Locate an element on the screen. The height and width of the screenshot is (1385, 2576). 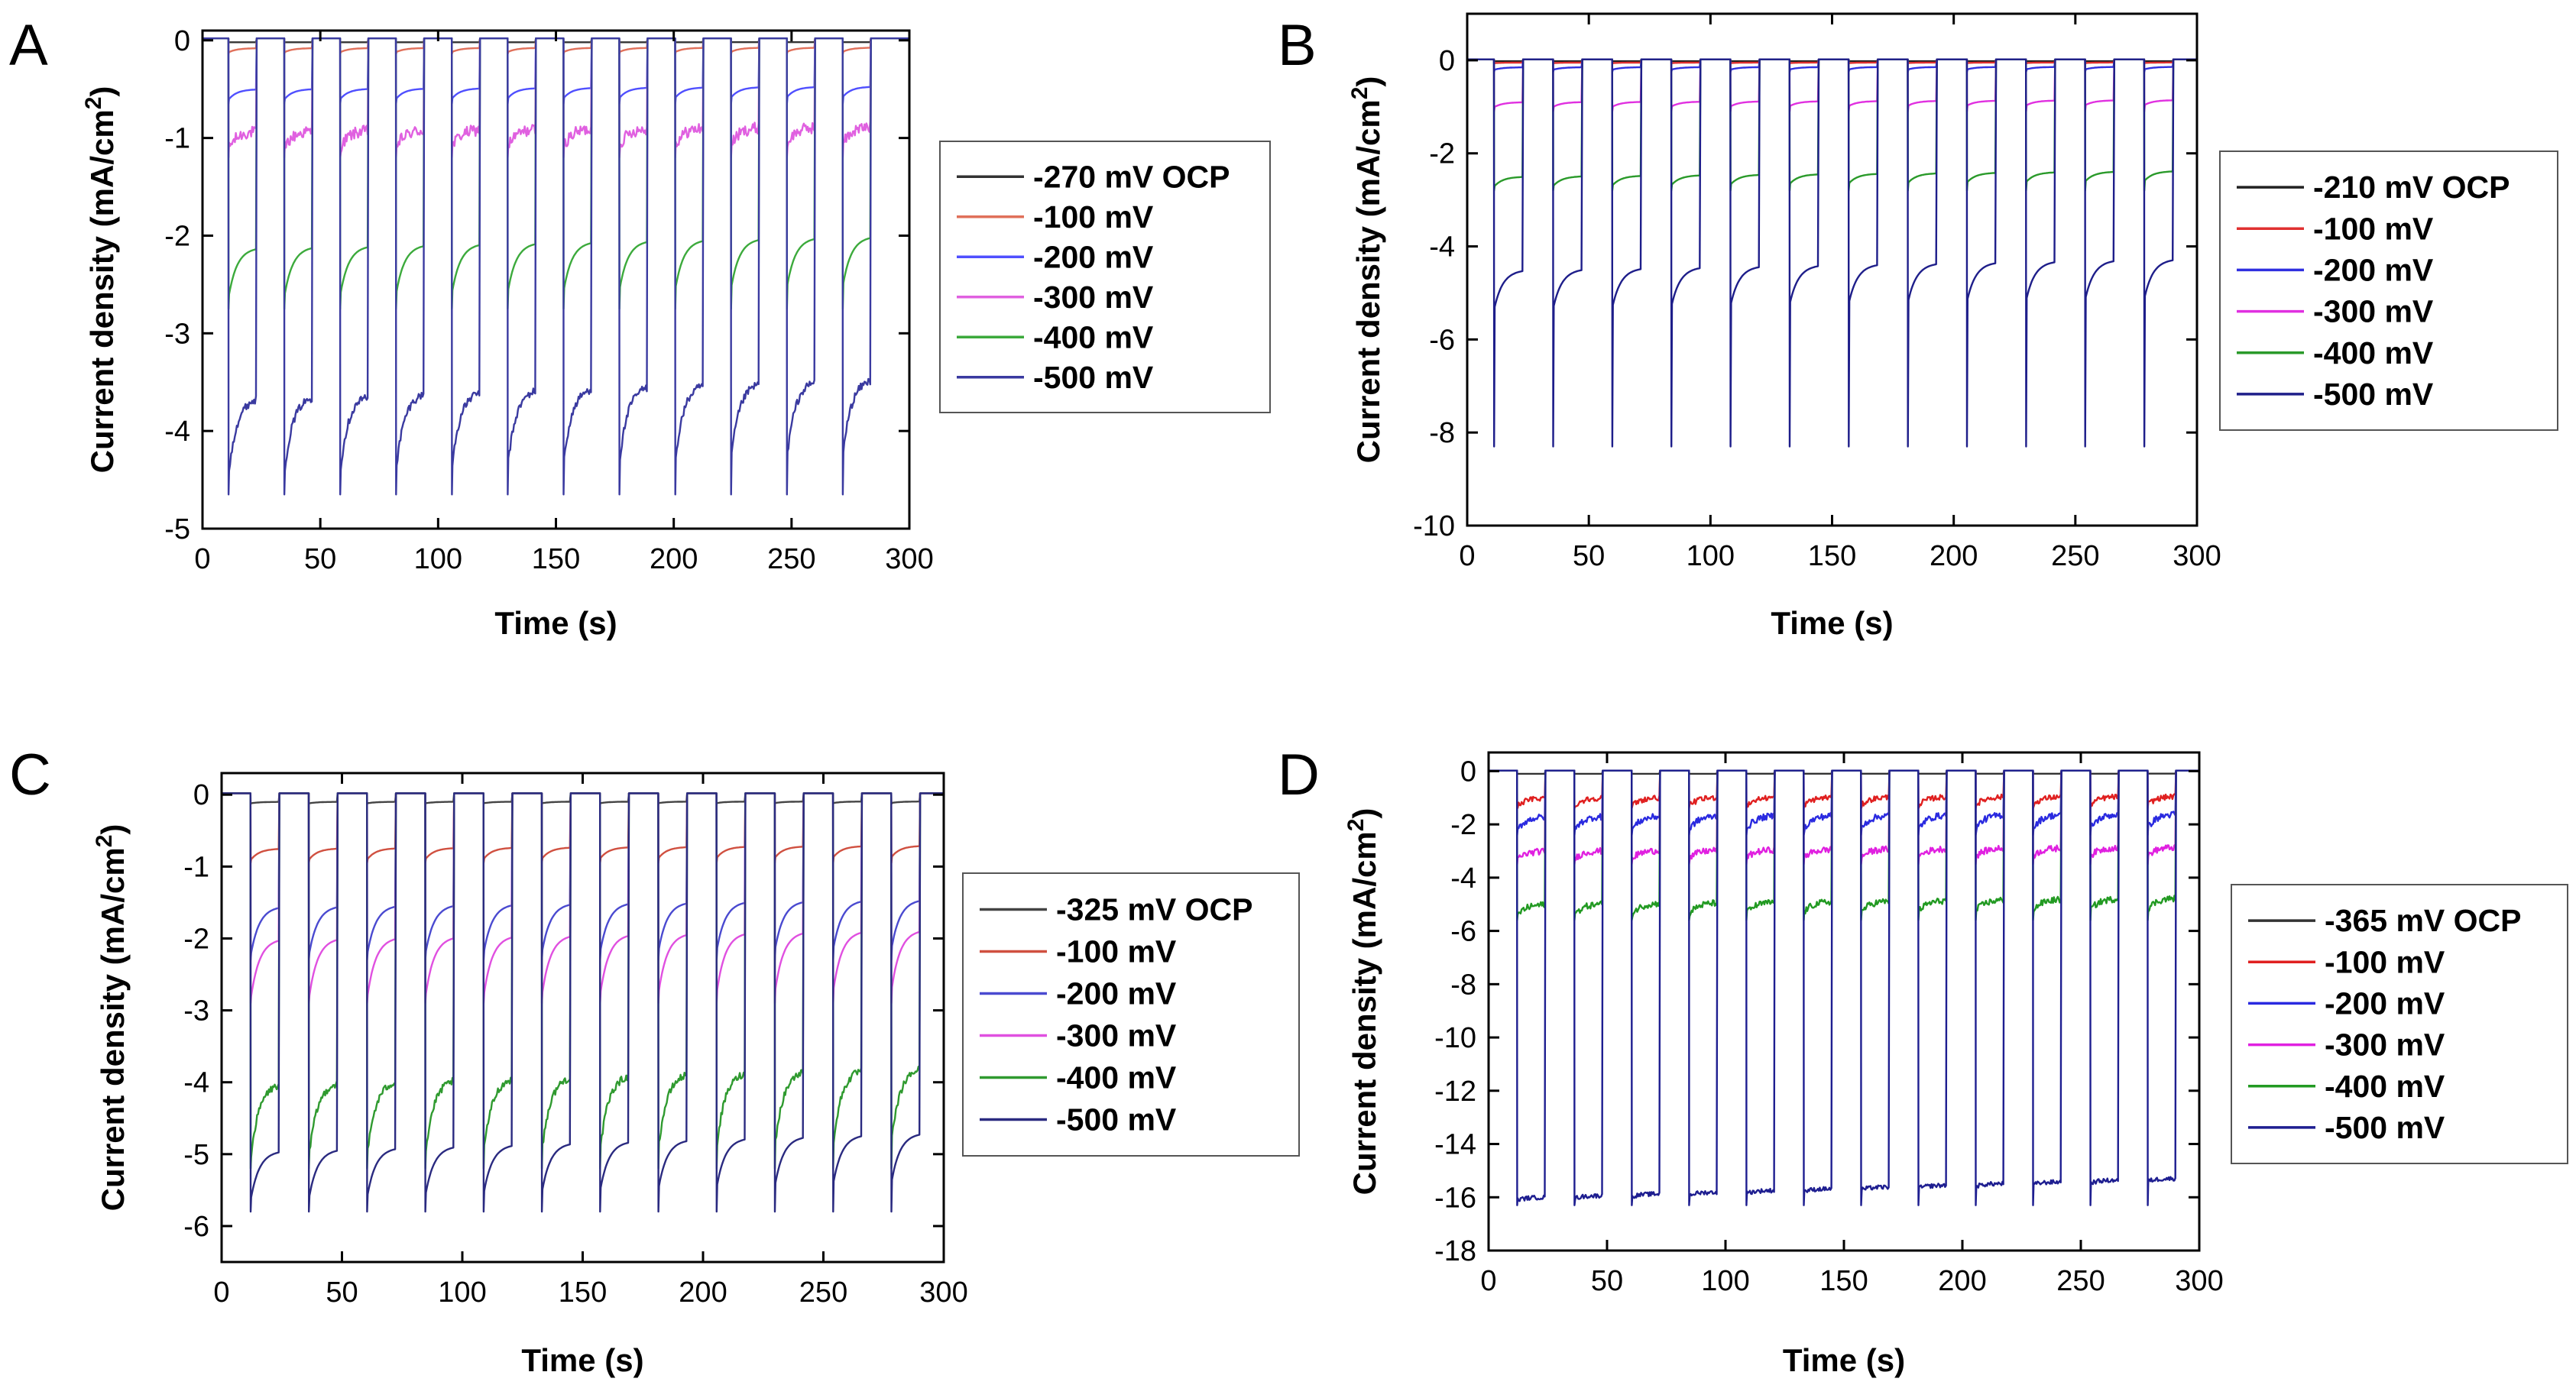
y-tick-label: -16 is located at coordinates (1455, 1198).